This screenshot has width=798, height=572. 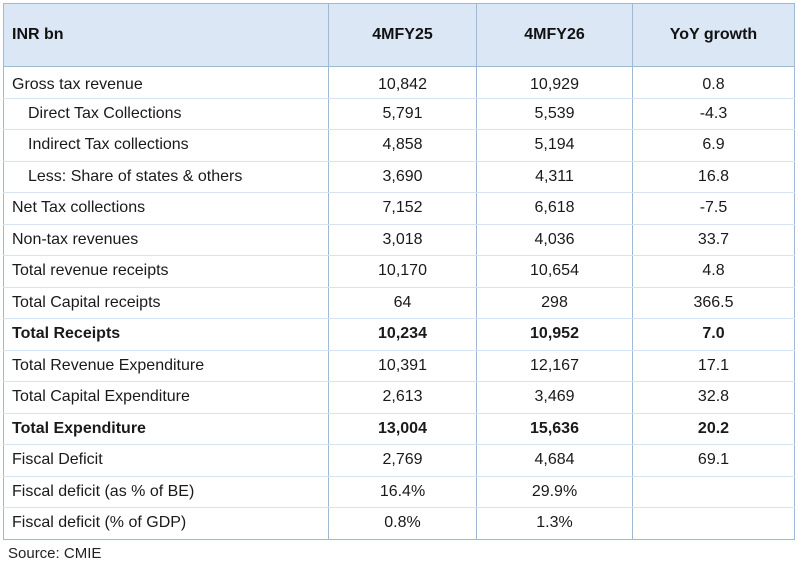 What do you see at coordinates (713, 239) in the screenshot?
I see `value-yoy-growth: 33.7` at bounding box center [713, 239].